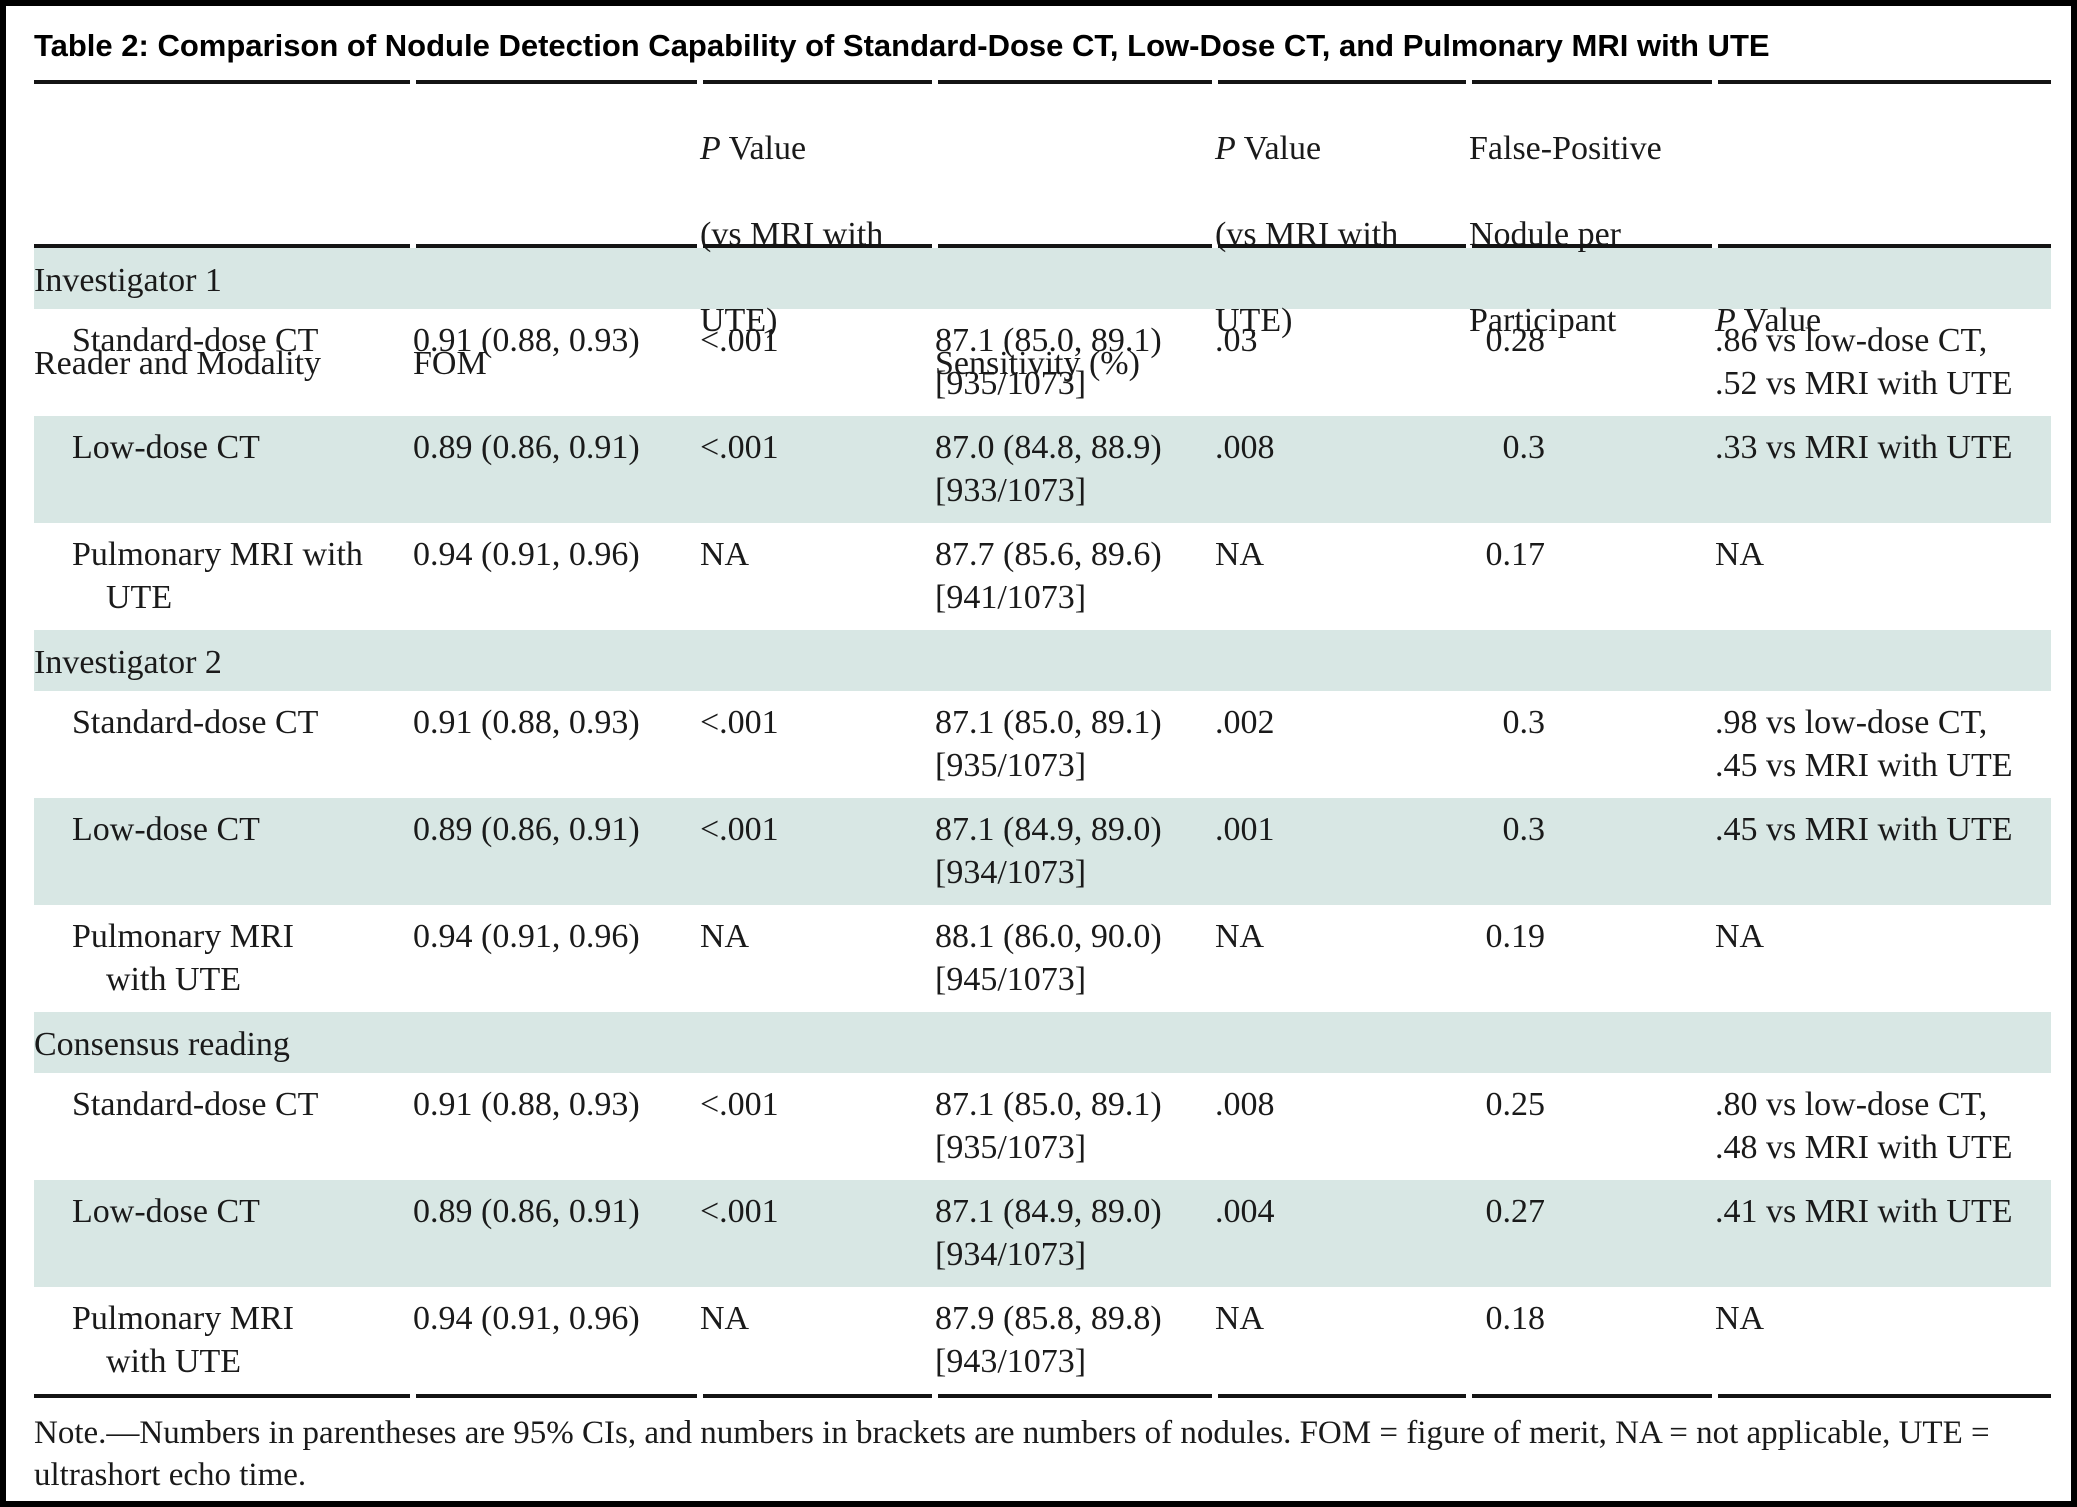  What do you see at coordinates (1515, 1318) in the screenshot?
I see `false-positive-value: 0.18` at bounding box center [1515, 1318].